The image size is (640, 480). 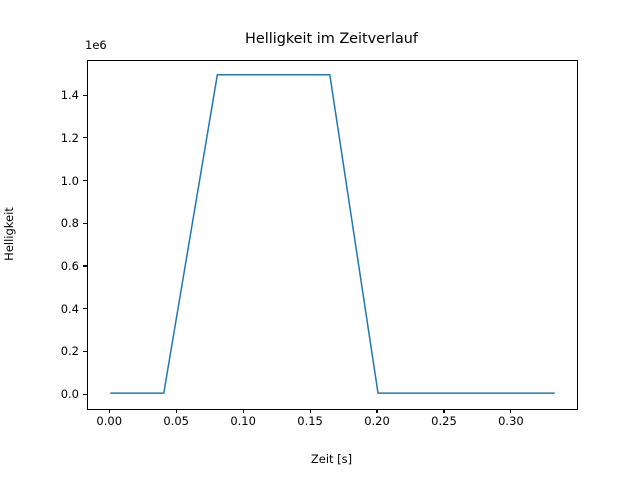 I want to click on x-tick-label: 0.10, so click(x=243, y=421).